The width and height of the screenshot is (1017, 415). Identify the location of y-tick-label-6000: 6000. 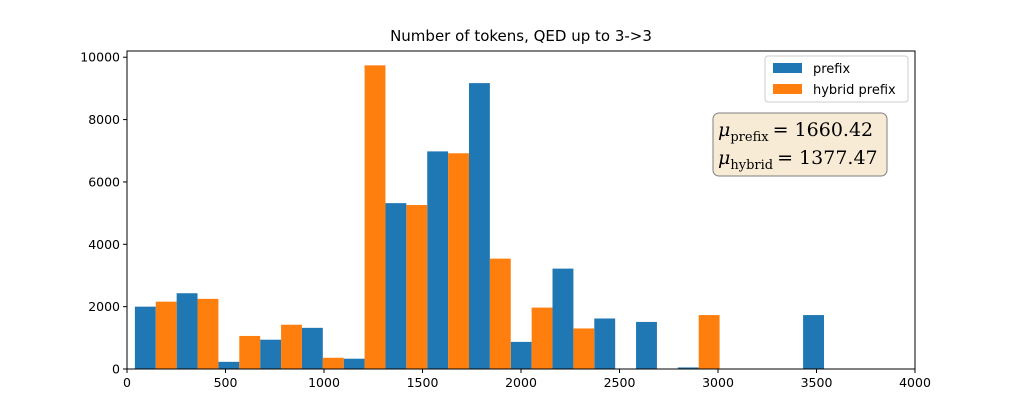
(104, 181).